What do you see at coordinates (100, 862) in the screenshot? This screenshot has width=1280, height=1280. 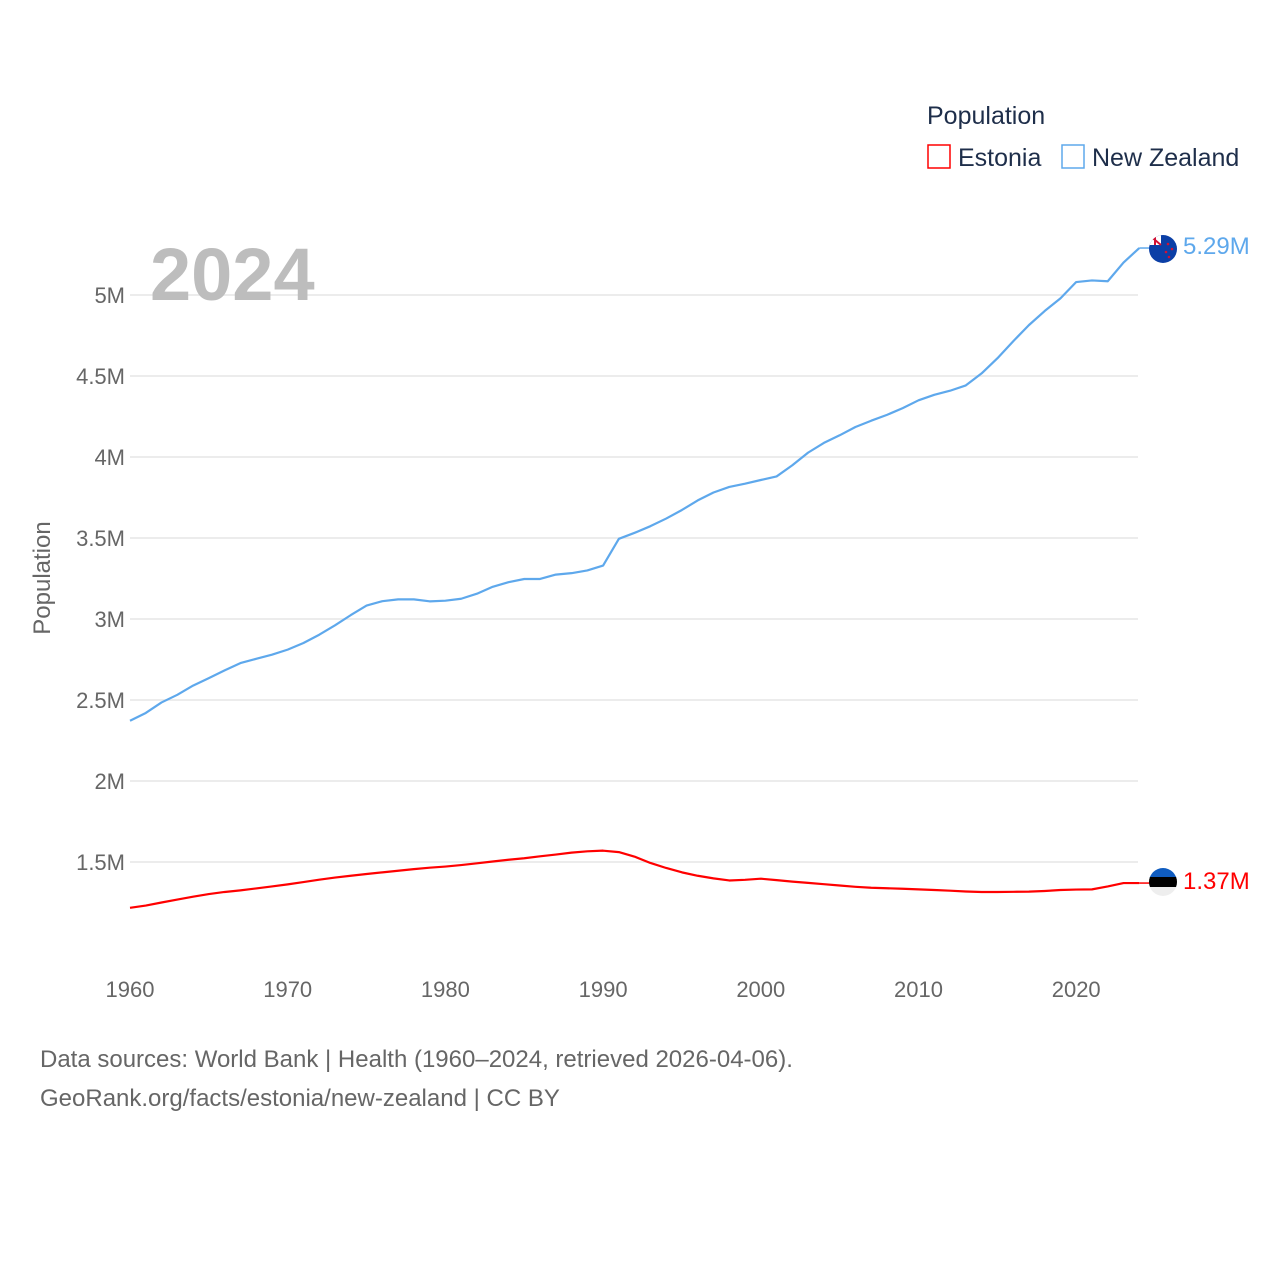 I see `y-tick-label: 1.5M` at bounding box center [100, 862].